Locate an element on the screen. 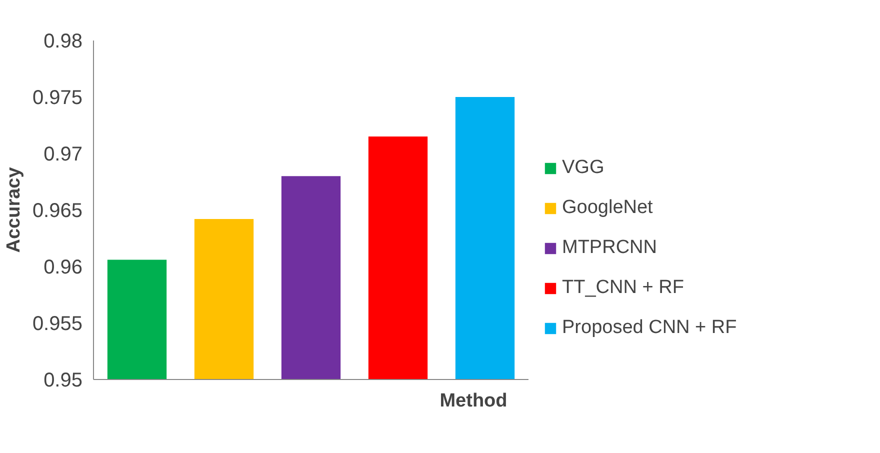 The width and height of the screenshot is (880, 453). legend-label: GoogleNet is located at coordinates (607, 208).